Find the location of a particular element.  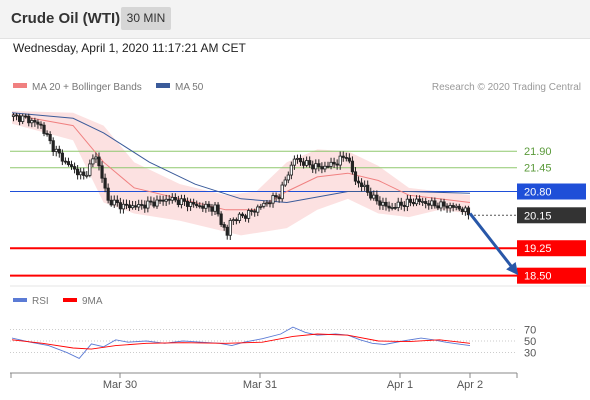

level-tag-20.80 is located at coordinates (551, 191).